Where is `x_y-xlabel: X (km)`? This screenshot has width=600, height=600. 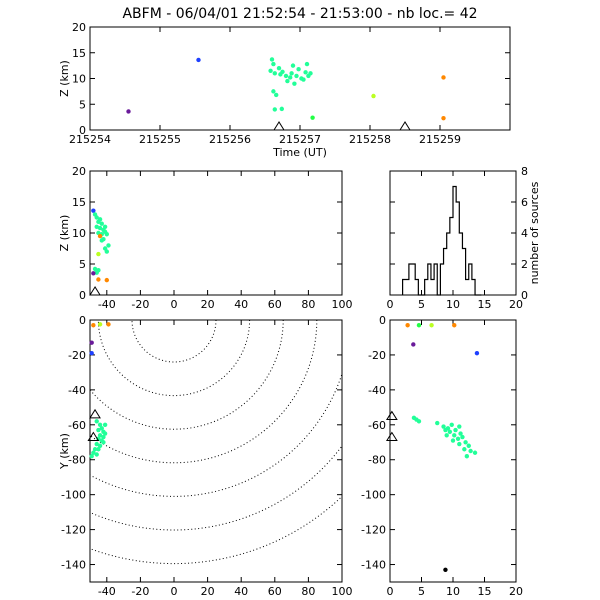
x_y-xlabel: X (km) is located at coordinates (216, 599).